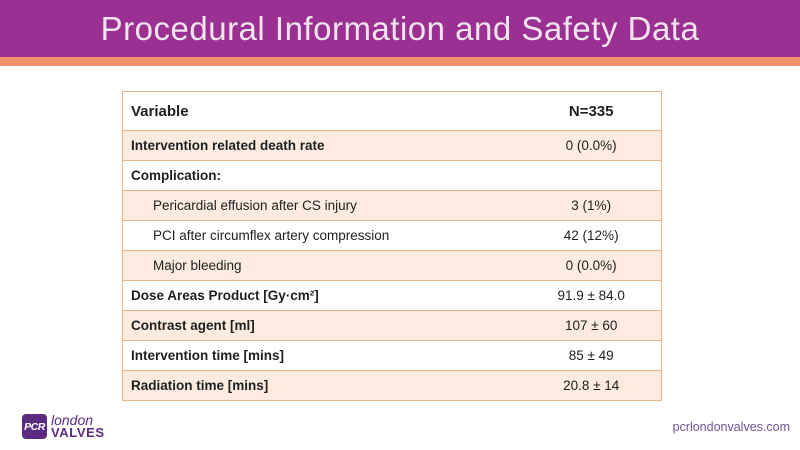  What do you see at coordinates (322, 295) in the screenshot?
I see `variable-cell: Dose Areas Product [Gy·cm²]` at bounding box center [322, 295].